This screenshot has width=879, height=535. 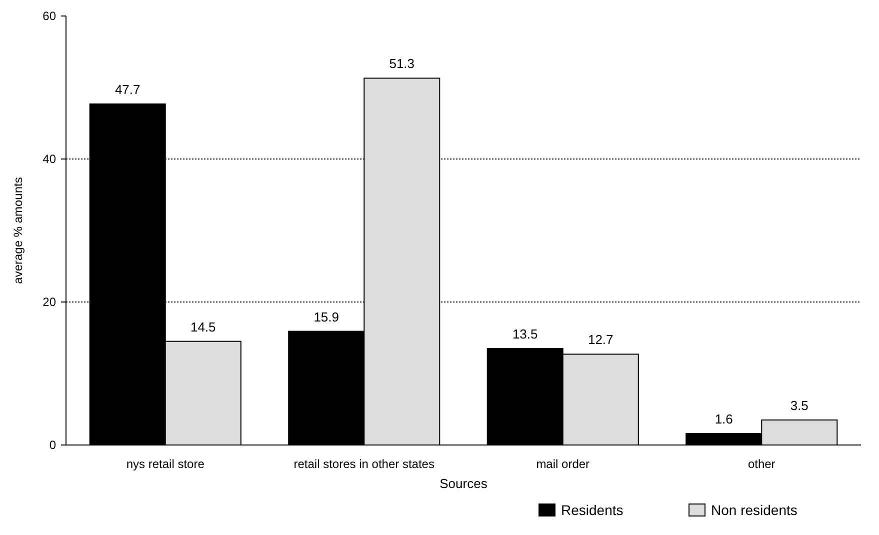 What do you see at coordinates (754, 510) in the screenshot?
I see `legend-label: Non residents` at bounding box center [754, 510].